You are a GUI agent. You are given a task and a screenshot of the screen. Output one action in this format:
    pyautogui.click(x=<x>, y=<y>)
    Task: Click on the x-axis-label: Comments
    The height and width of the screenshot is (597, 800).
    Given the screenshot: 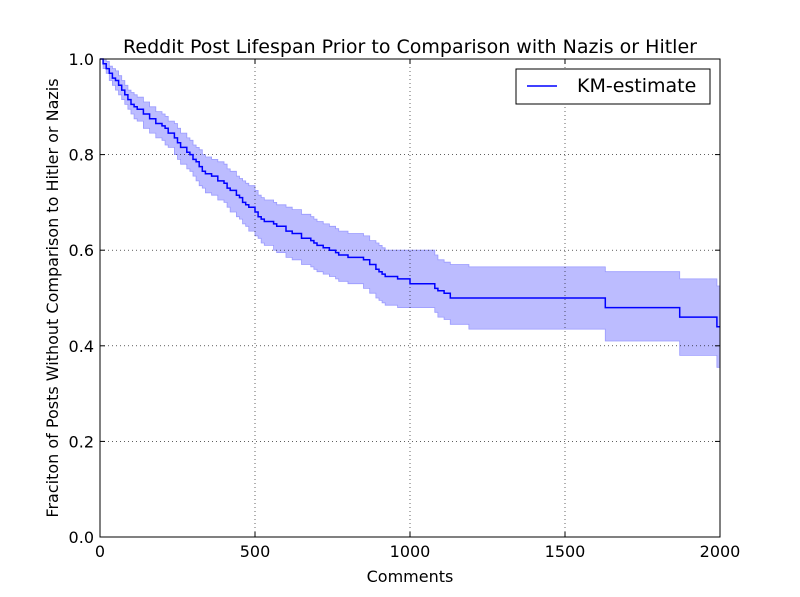 What is the action you would take?
    pyautogui.click(x=410, y=576)
    